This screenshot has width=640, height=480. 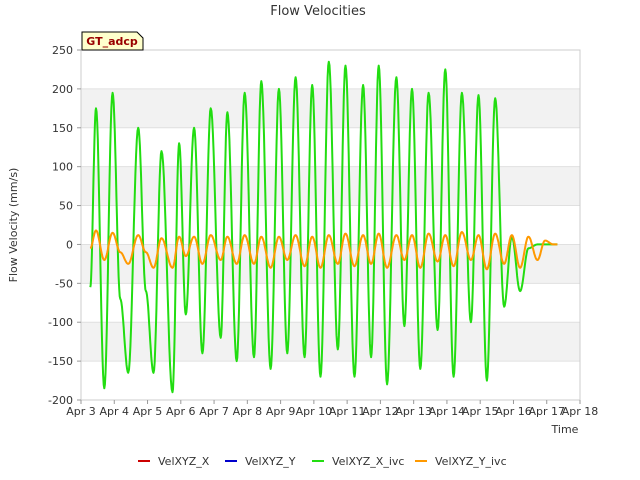 What do you see at coordinates (69, 244) in the screenshot?
I see `y-tick-label: 0` at bounding box center [69, 244].